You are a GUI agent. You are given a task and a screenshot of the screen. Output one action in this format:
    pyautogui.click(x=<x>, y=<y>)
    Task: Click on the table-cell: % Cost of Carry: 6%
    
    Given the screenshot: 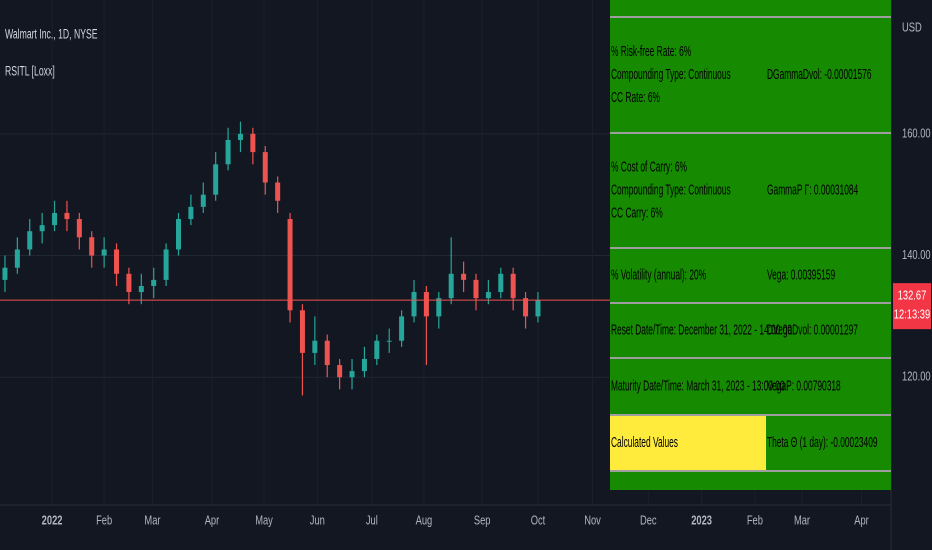 What is the action you would take?
    pyautogui.click(x=649, y=166)
    